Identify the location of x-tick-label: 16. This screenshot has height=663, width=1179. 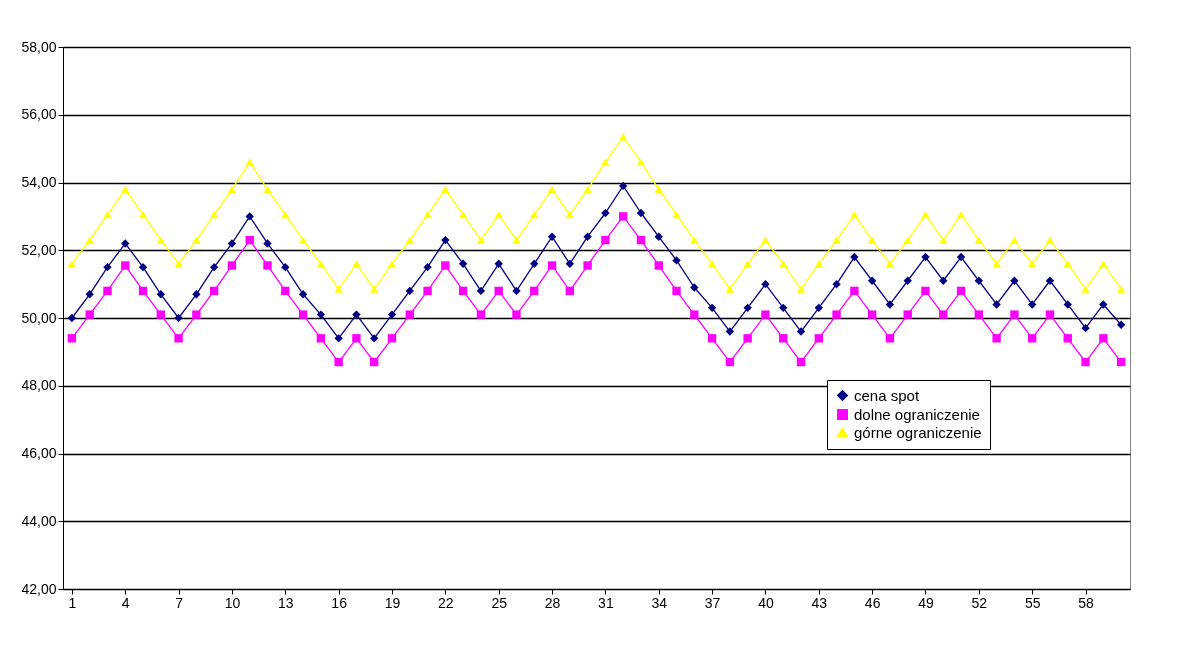
(339, 602).